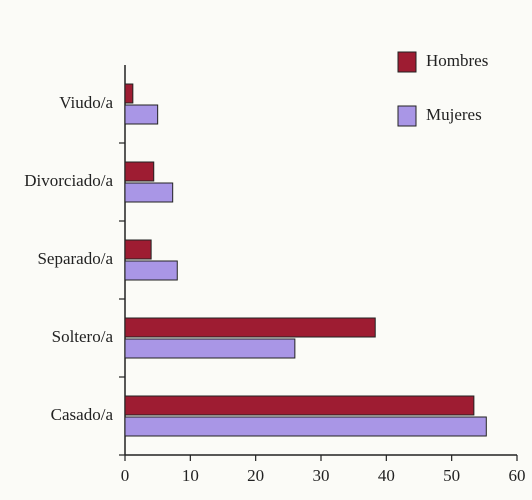  Describe the element at coordinates (386, 475) in the screenshot. I see `x-tick-label: 40` at that location.